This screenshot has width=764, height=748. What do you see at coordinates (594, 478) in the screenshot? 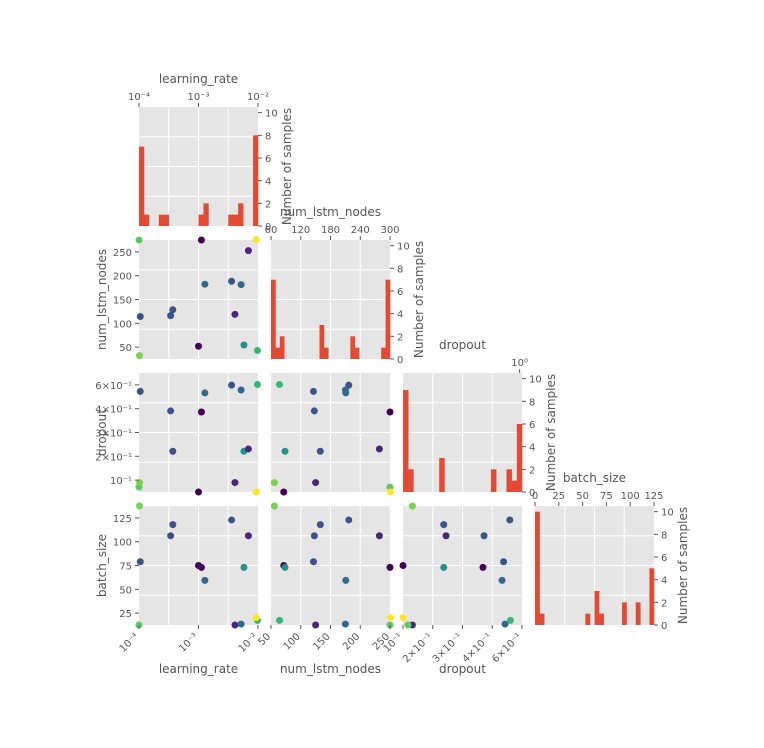
I see `top-axis-title: batch_size` at bounding box center [594, 478].